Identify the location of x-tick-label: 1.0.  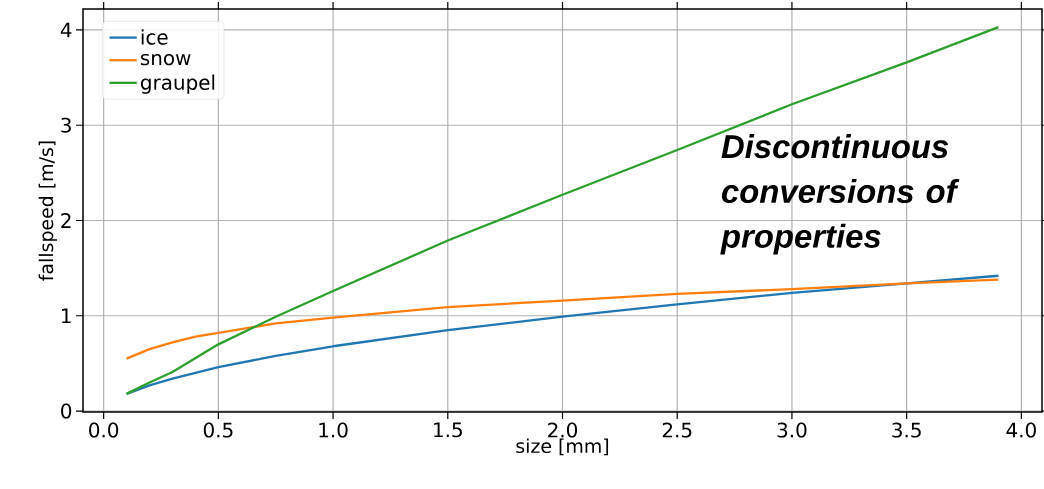
(333, 430).